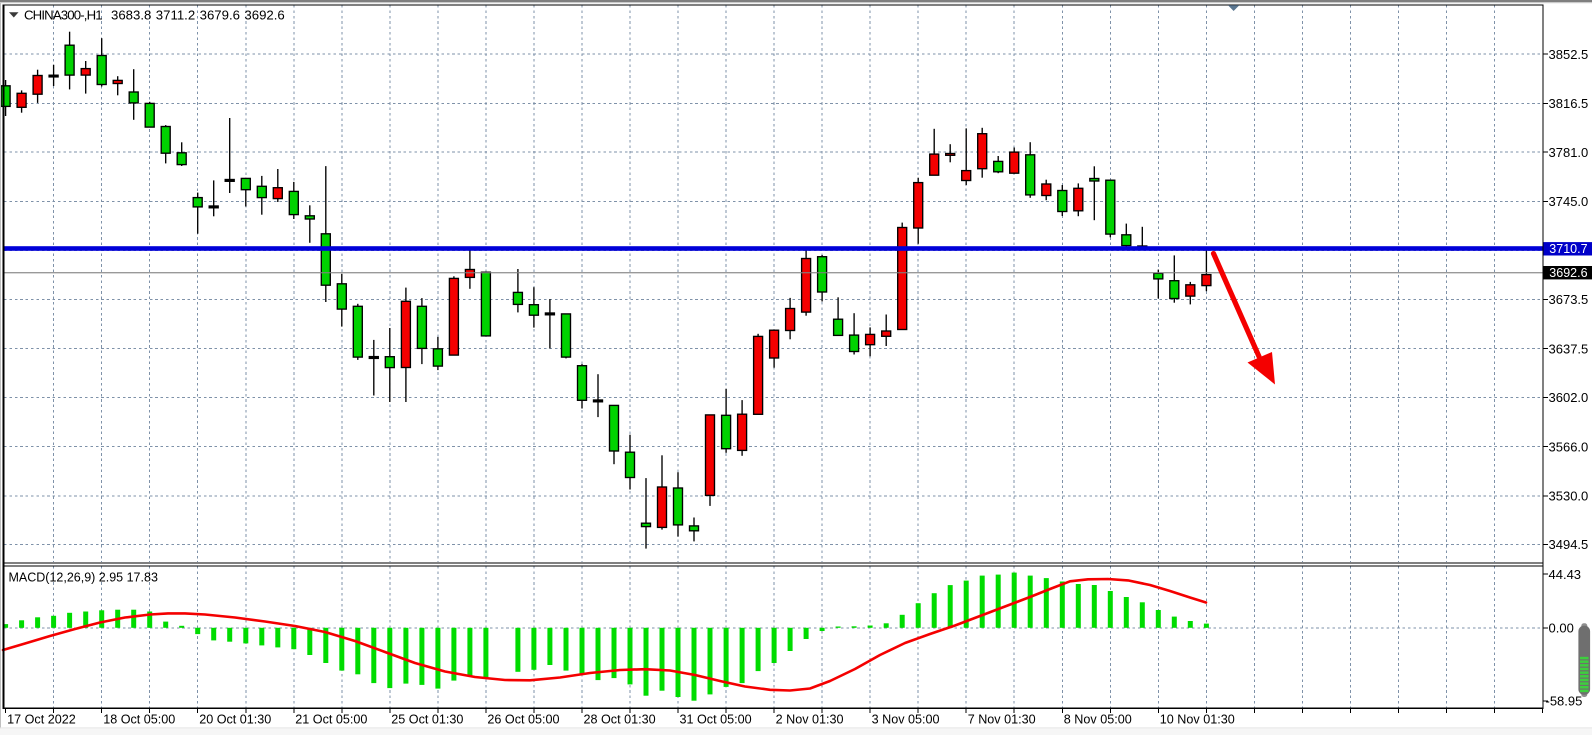 Image resolution: width=1592 pixels, height=735 pixels. I want to click on svg-text: MACD(12,26,9) 2.95 17.83, so click(83, 578).